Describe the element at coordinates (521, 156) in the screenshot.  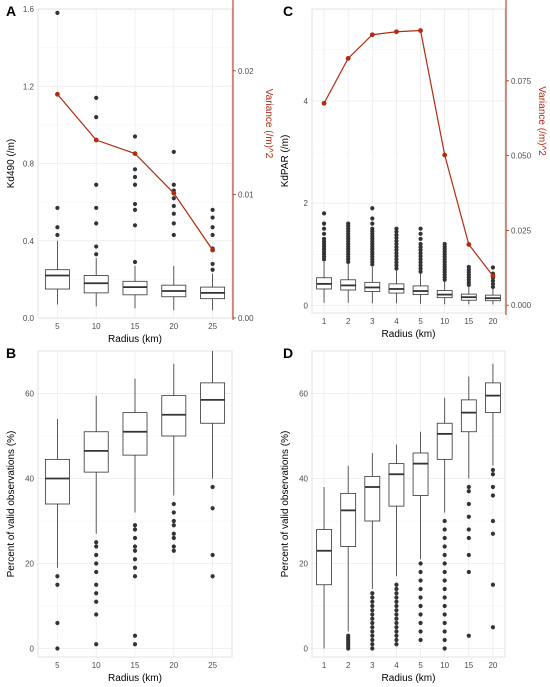
I see `secondary-tick-label: 0.050` at that location.